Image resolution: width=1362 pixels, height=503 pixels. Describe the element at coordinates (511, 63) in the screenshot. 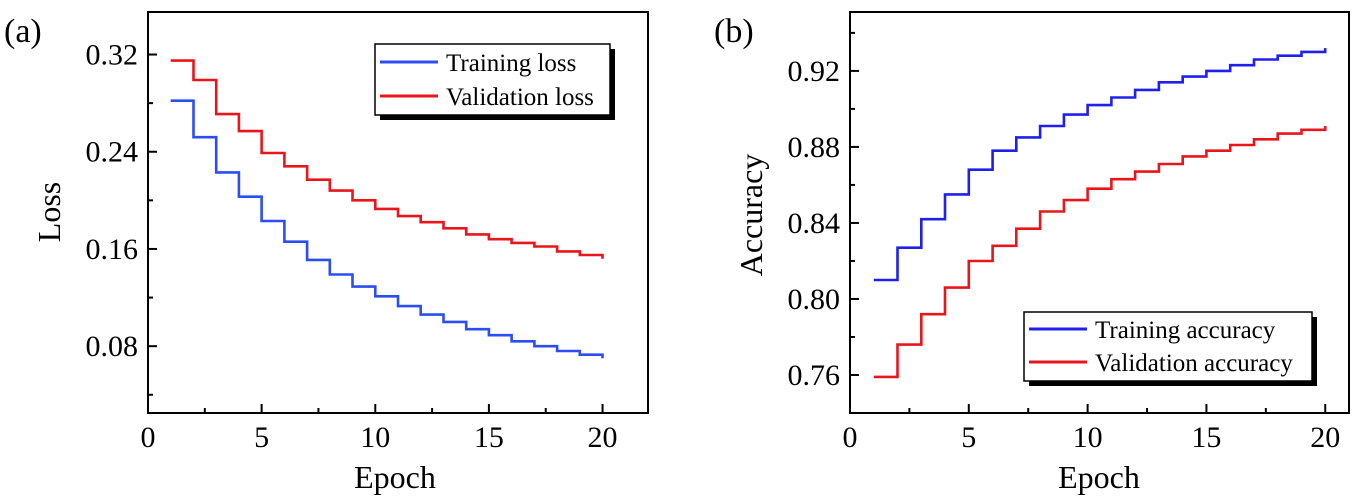

I see `panel-a-legend-label-training: Training loss` at that location.